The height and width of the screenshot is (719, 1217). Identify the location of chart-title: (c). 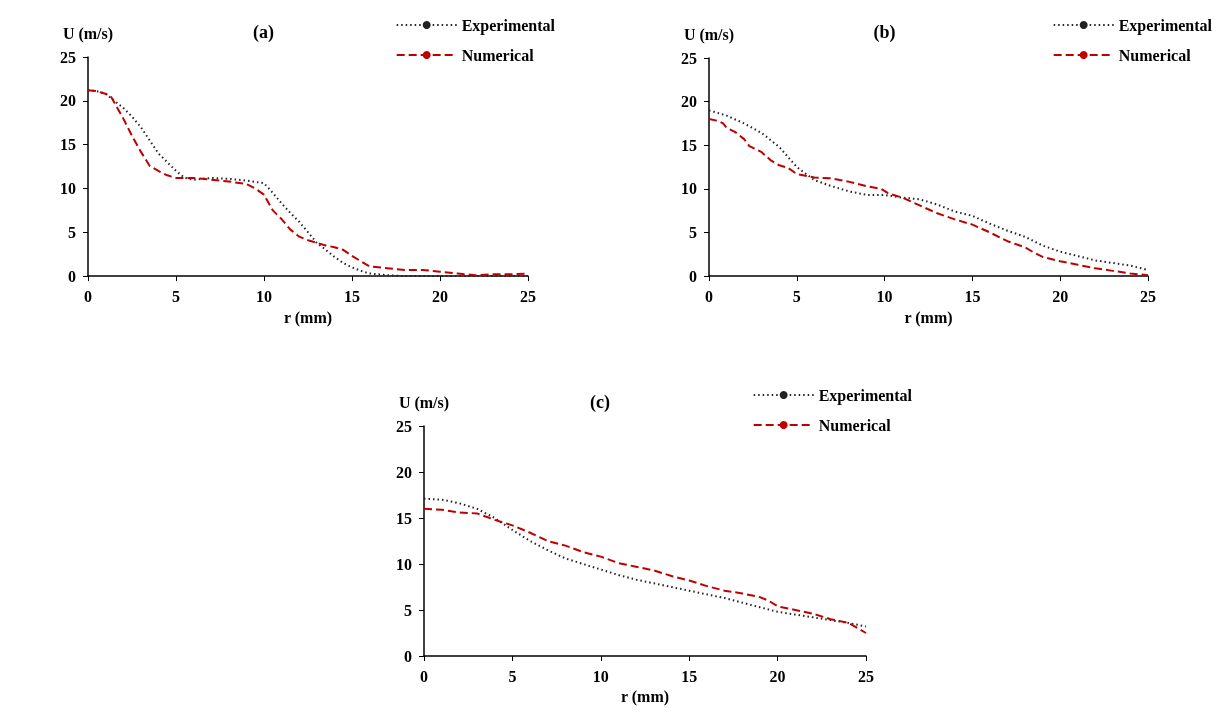
(600, 402).